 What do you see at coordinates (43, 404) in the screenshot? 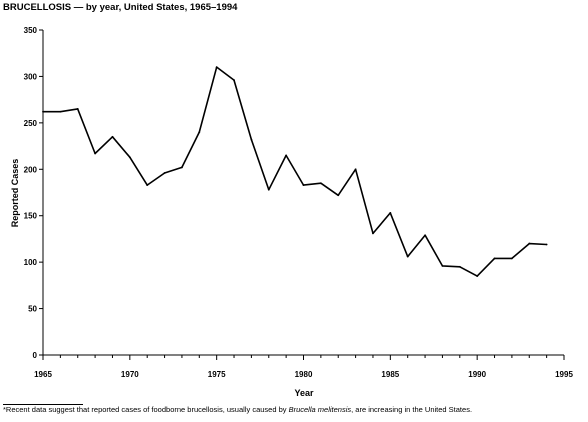
I see `footnote-divider` at bounding box center [43, 404].